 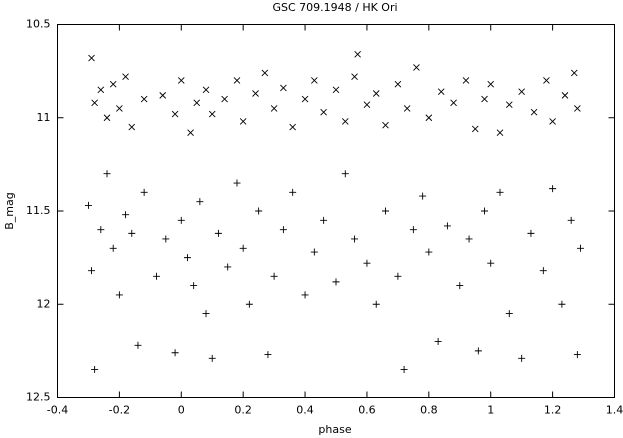 I want to click on x-tick-label: 0.6, so click(x=367, y=410).